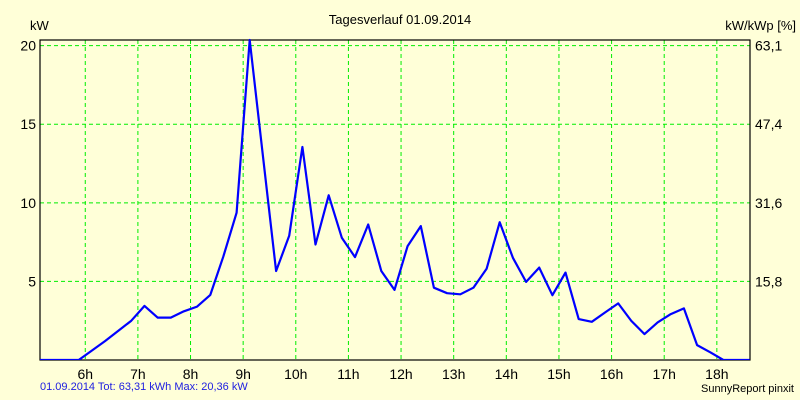  Describe the element at coordinates (400, 374) in the screenshot. I see `x-tick-label: 12h` at that location.